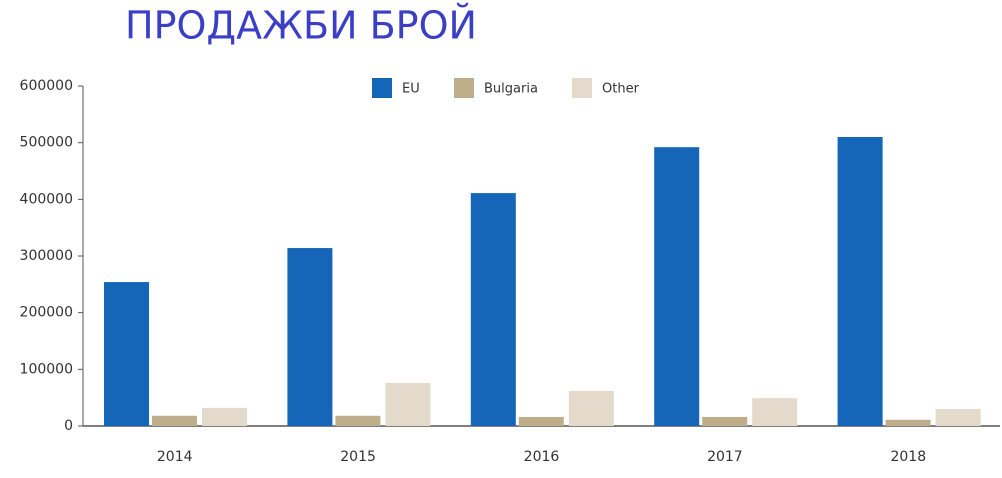 The height and width of the screenshot is (478, 1002). I want to click on y-tick-label: 500000, so click(46, 143).